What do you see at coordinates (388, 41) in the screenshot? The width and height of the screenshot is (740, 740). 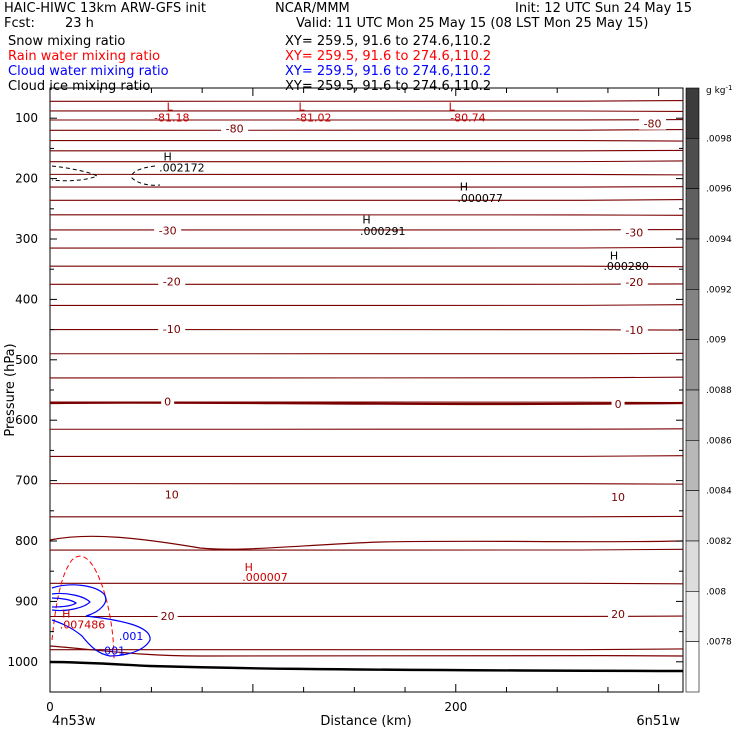 I see `field-xy-snow: XY= 259.5, 91.6 to 274.6,110.2` at bounding box center [388, 41].